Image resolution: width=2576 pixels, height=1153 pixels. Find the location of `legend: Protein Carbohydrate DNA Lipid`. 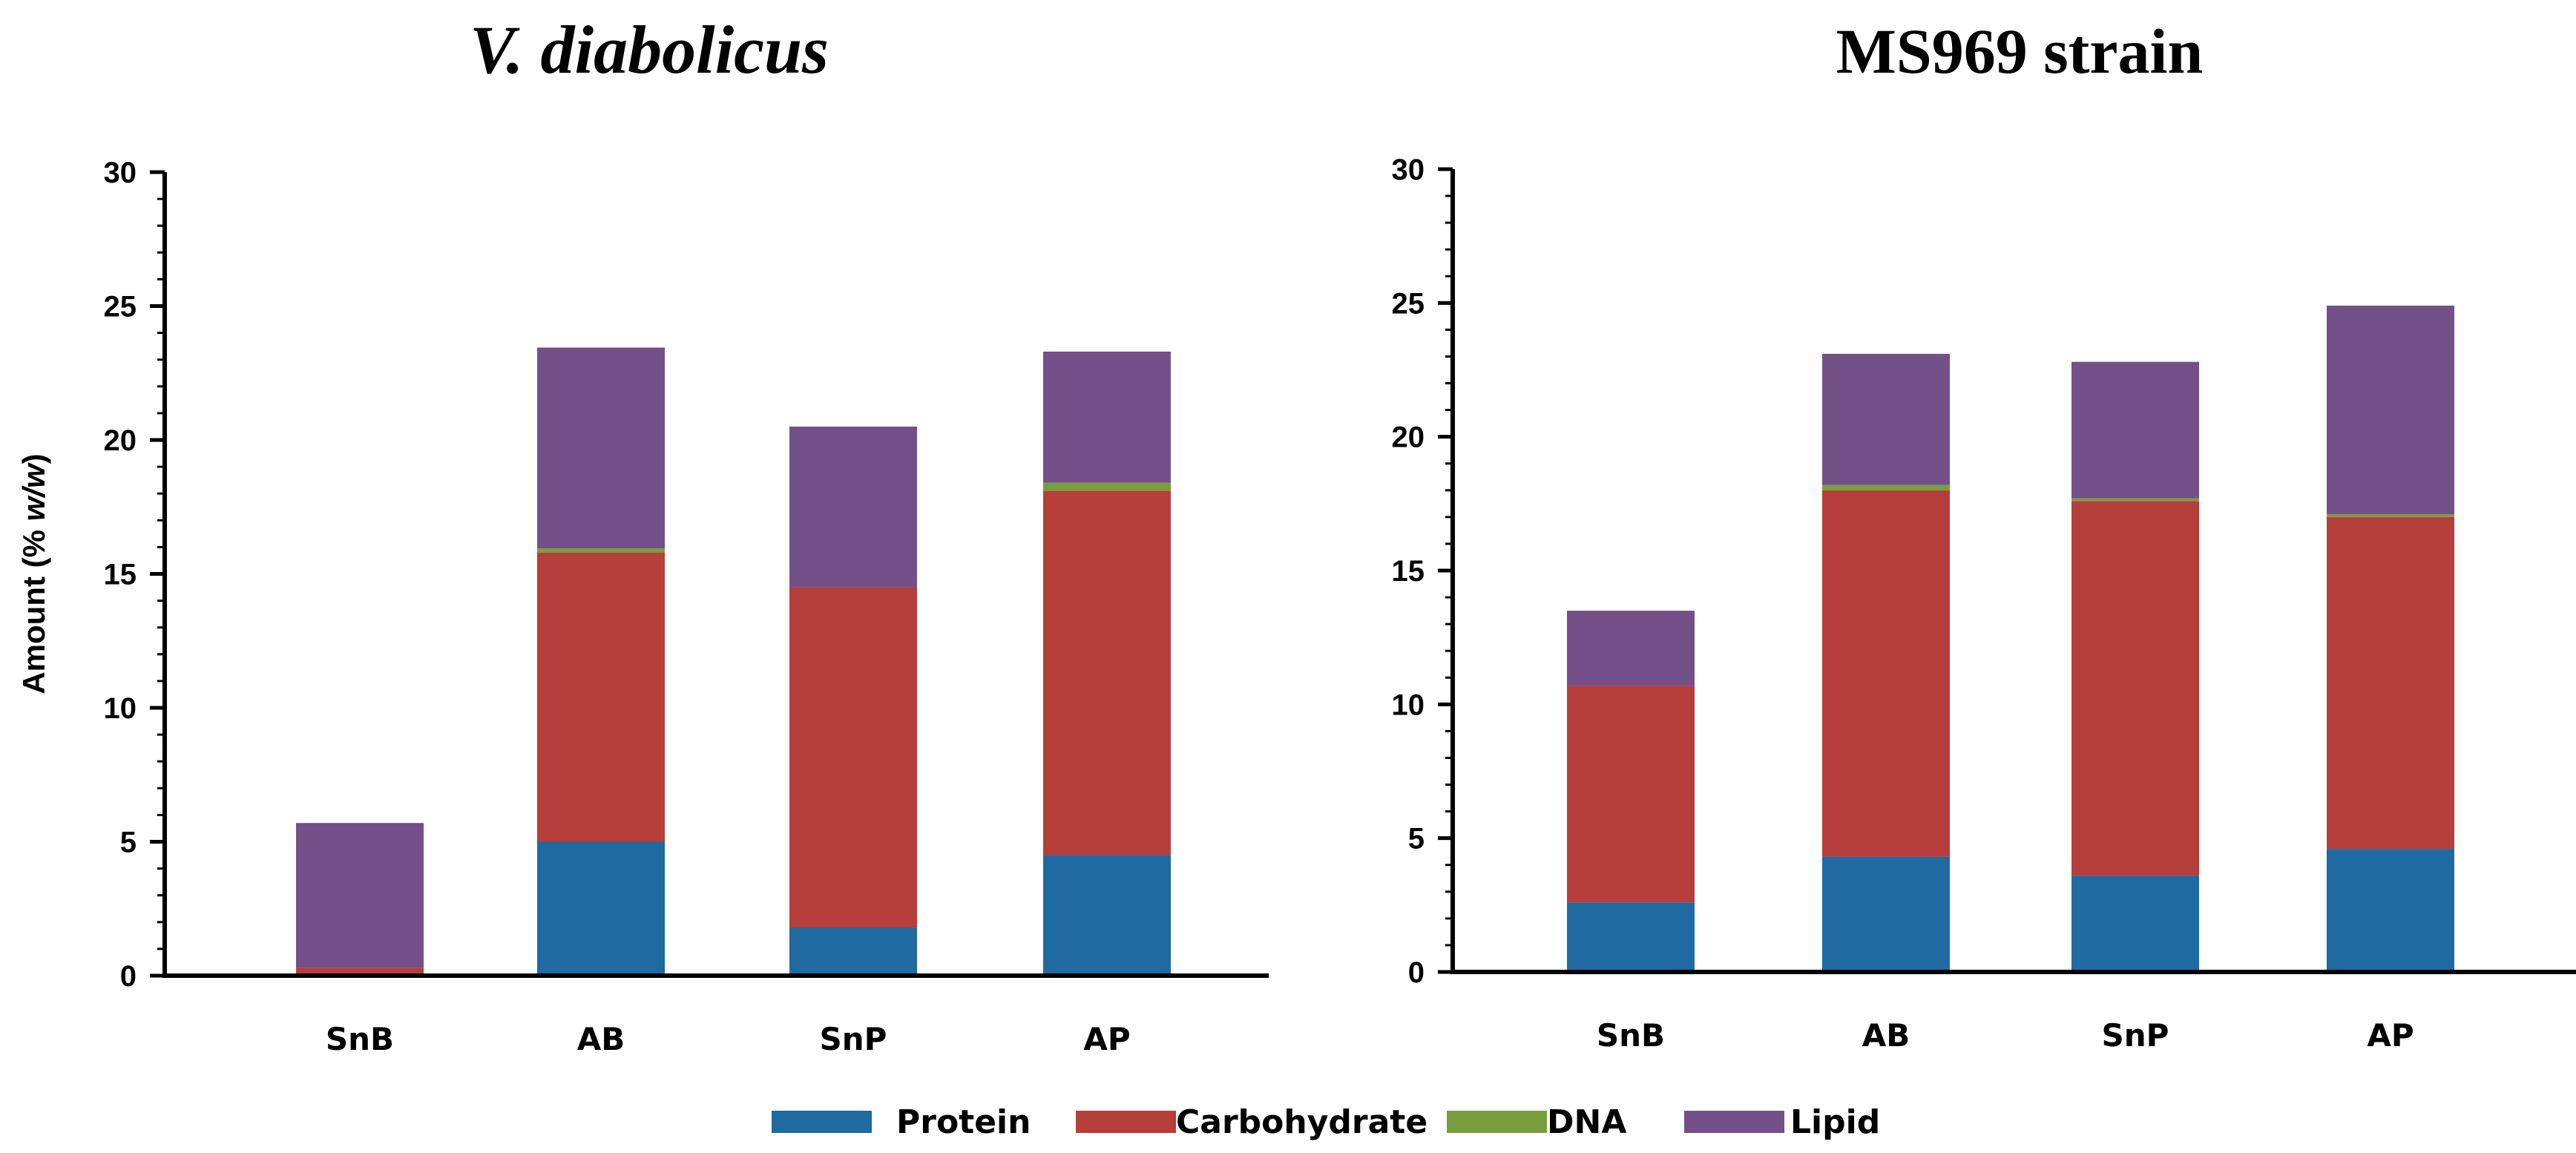

legend: Protein Carbohydrate DNA Lipid is located at coordinates (1326, 1122).